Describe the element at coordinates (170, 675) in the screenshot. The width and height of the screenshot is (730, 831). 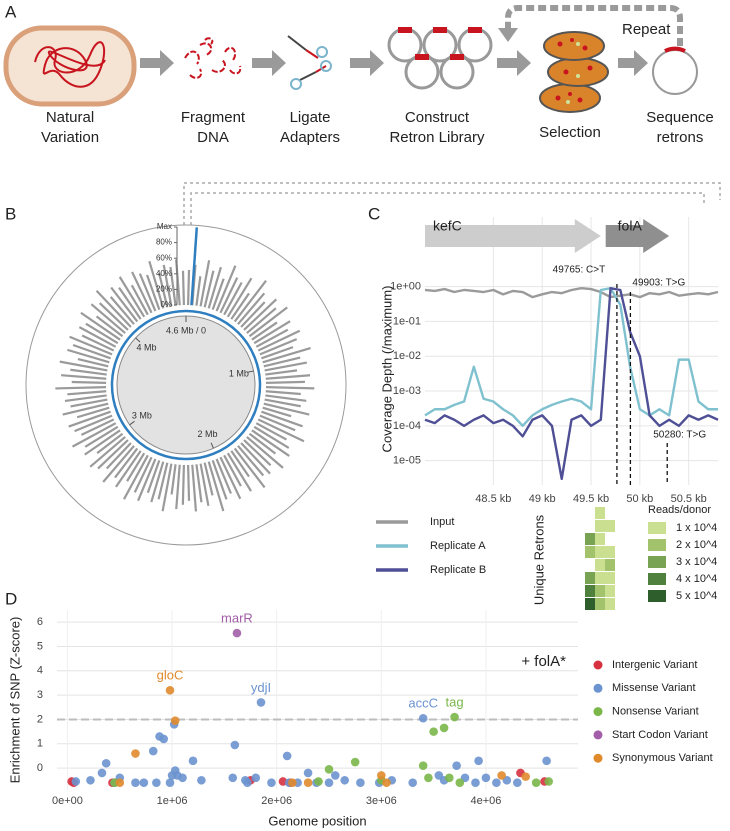
I see `point-label: gloC` at that location.